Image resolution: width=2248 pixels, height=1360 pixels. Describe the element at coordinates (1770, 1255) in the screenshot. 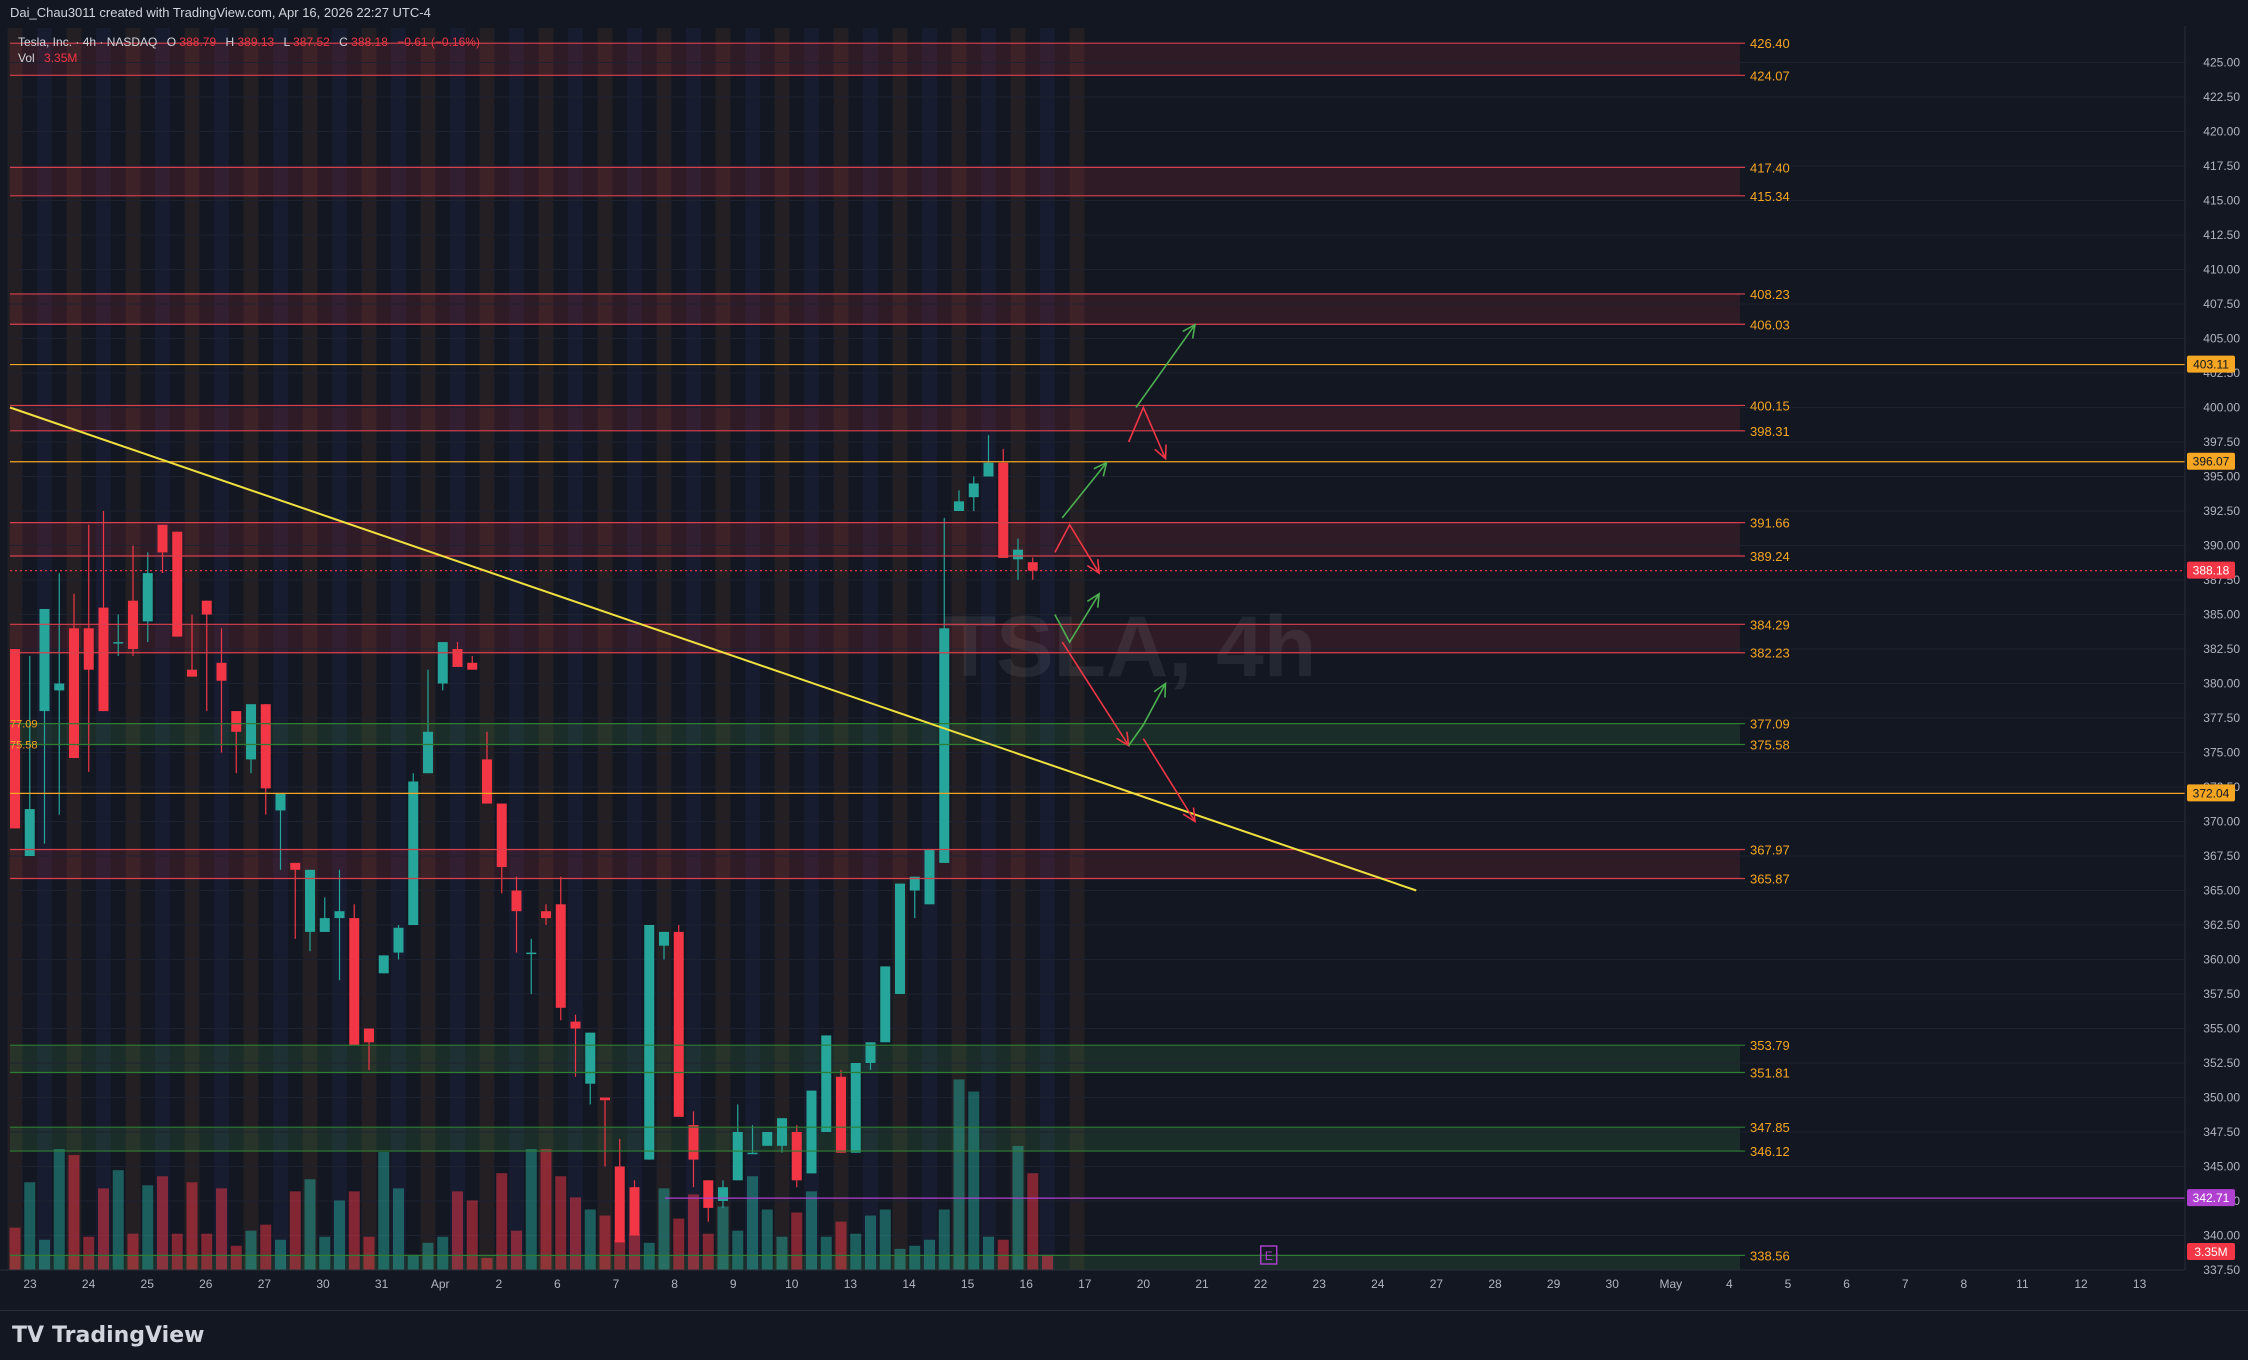

I see `level-label: 338.56` at that location.